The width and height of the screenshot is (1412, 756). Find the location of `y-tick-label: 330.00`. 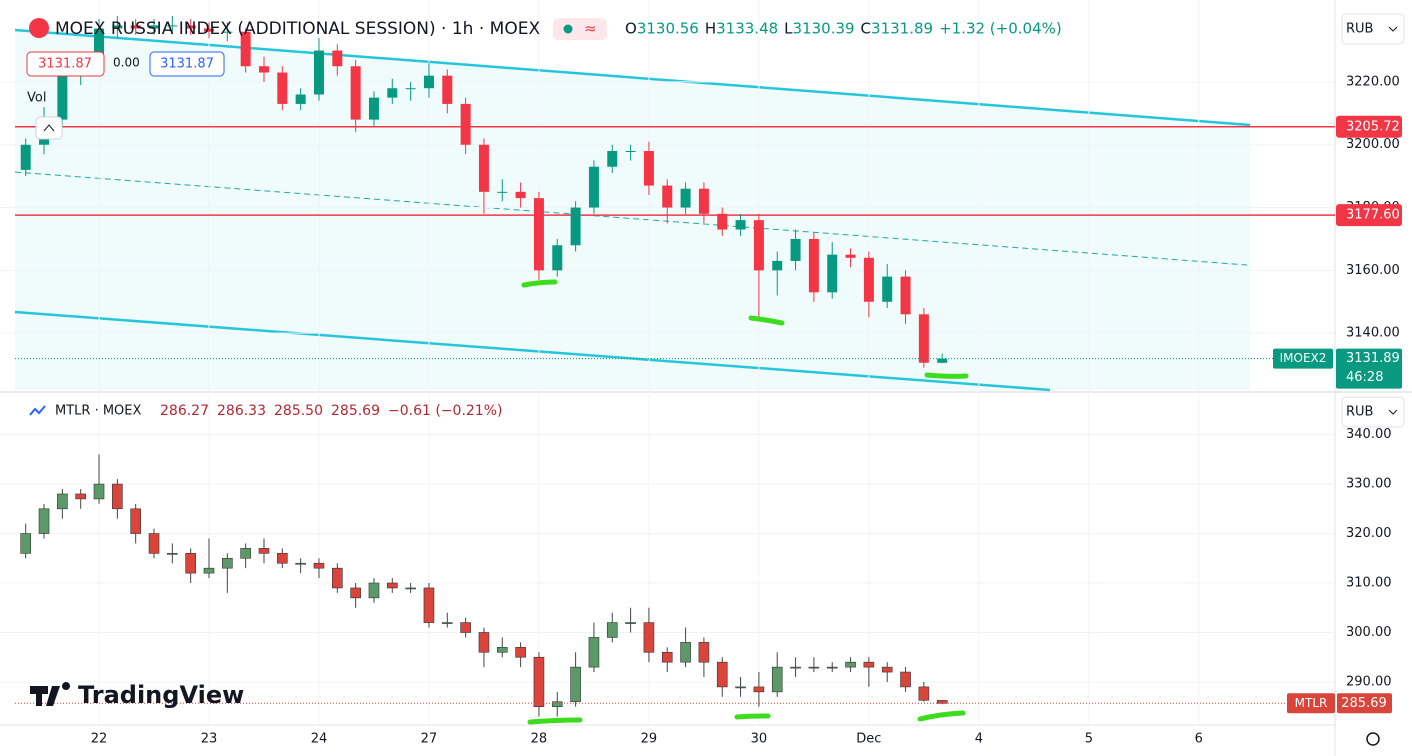

y-tick-label: 330.00 is located at coordinates (1369, 484).